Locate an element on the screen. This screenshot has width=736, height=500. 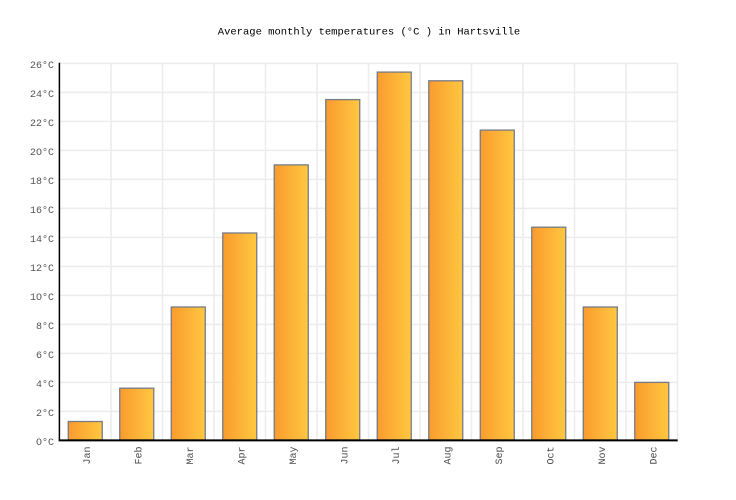
svg-text: Jul is located at coordinates (397, 456).